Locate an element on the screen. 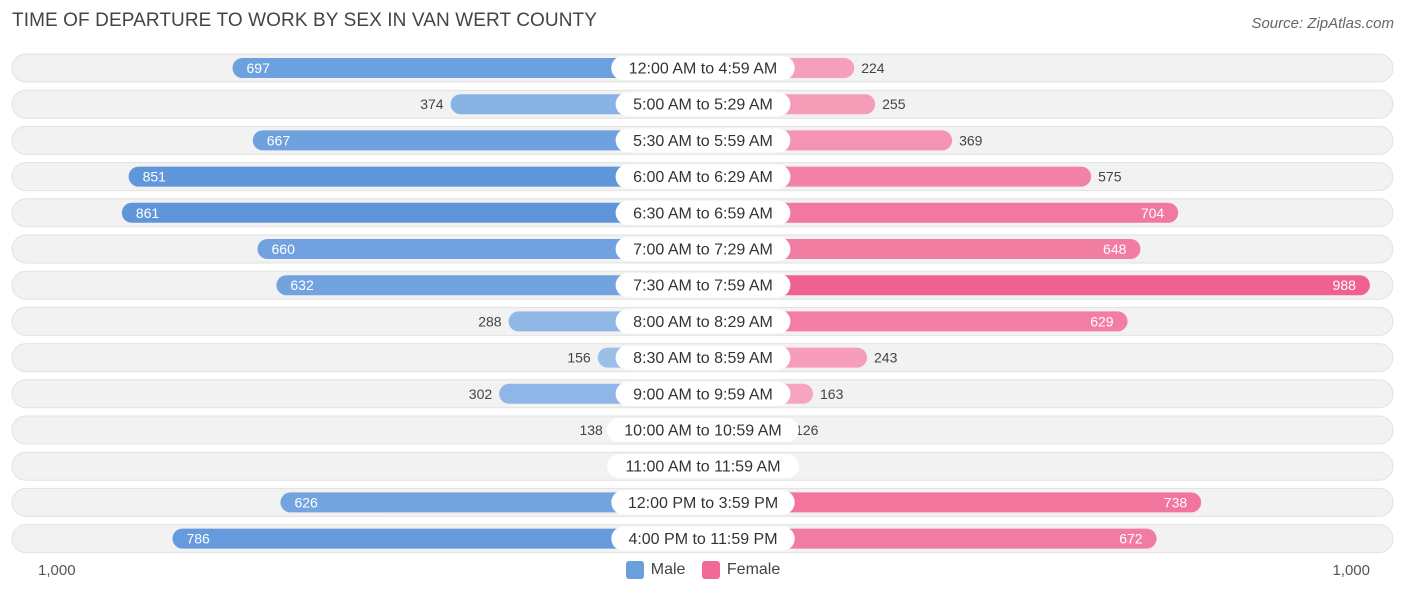 This screenshot has width=1406, height=595. category-label: 5:30 AM to 5:59 AM is located at coordinates (703, 141).